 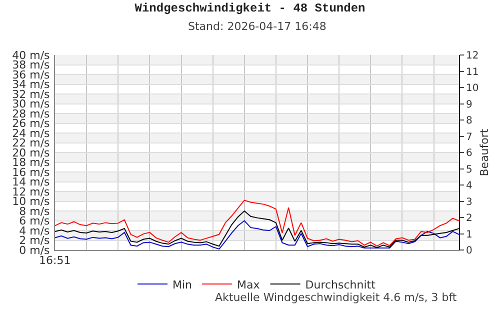 What do you see at coordinates (469, 251) in the screenshot?
I see `y2-tick-label: 0` at bounding box center [469, 251].